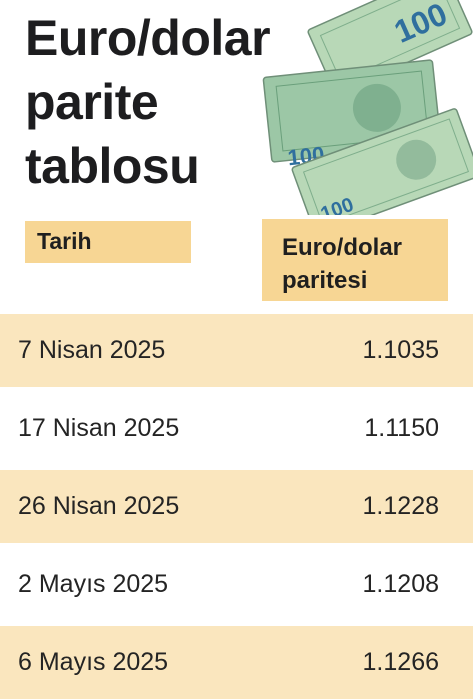  Describe the element at coordinates (99, 428) in the screenshot. I see `date-cell: 17 Nisan 2025` at that location.